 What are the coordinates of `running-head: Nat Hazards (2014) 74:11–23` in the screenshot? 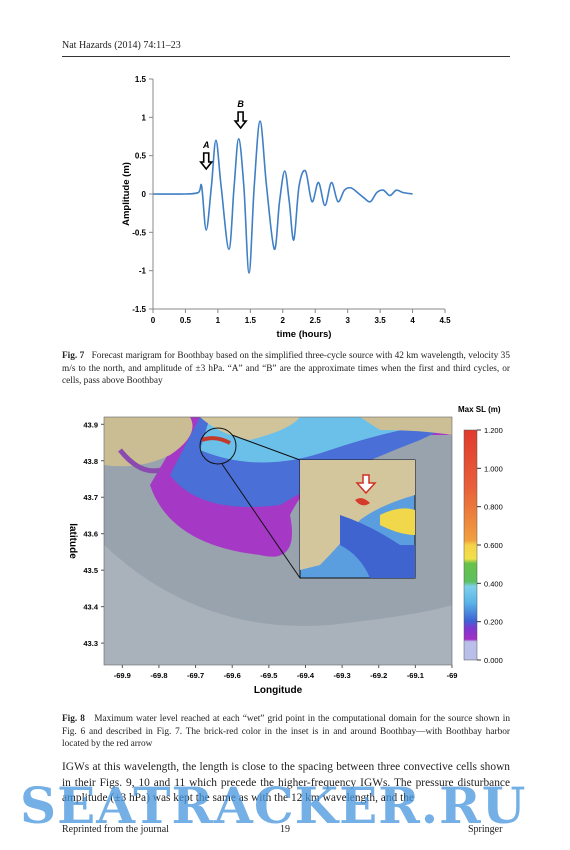 It's located at (121, 45).